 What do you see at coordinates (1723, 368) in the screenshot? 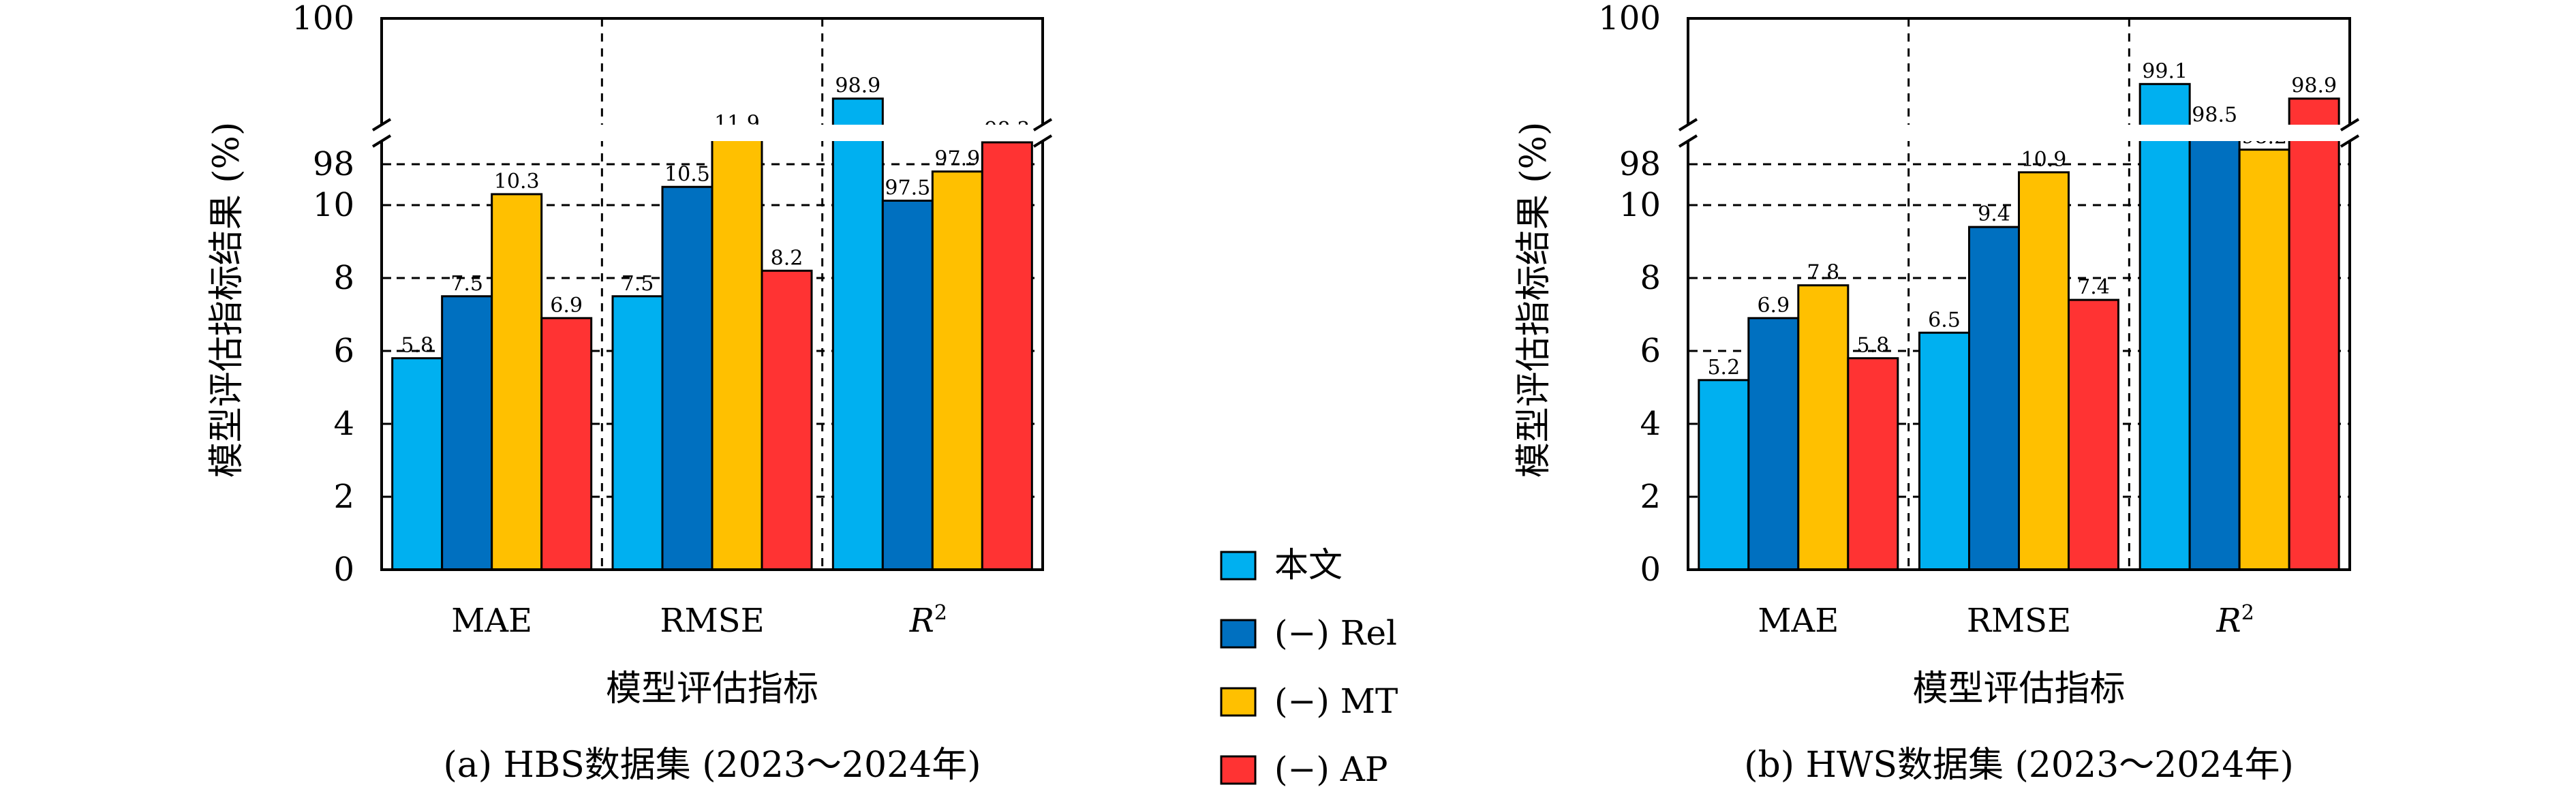
I see `data-label: 5.2` at bounding box center [1723, 368].